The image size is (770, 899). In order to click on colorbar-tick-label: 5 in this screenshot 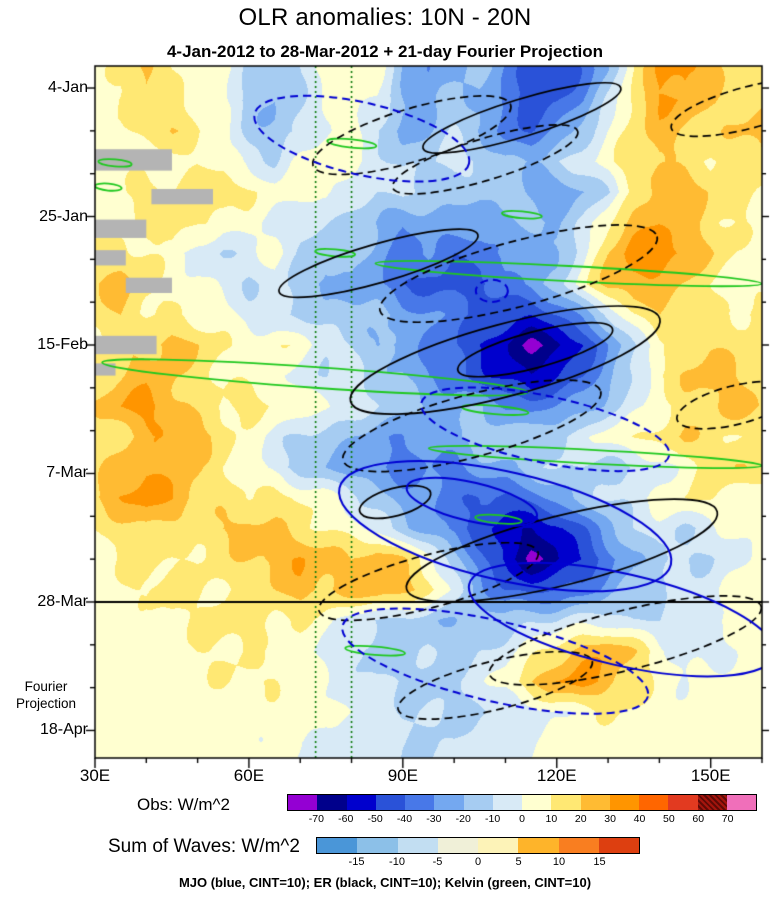, I will do `click(518, 862)`.